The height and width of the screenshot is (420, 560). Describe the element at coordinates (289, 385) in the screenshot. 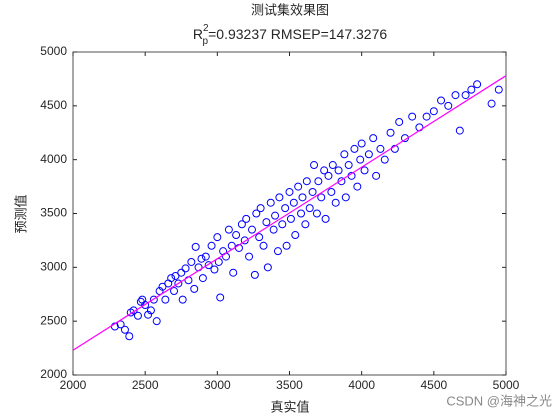

I see `x-tick-label: 3500` at that location.